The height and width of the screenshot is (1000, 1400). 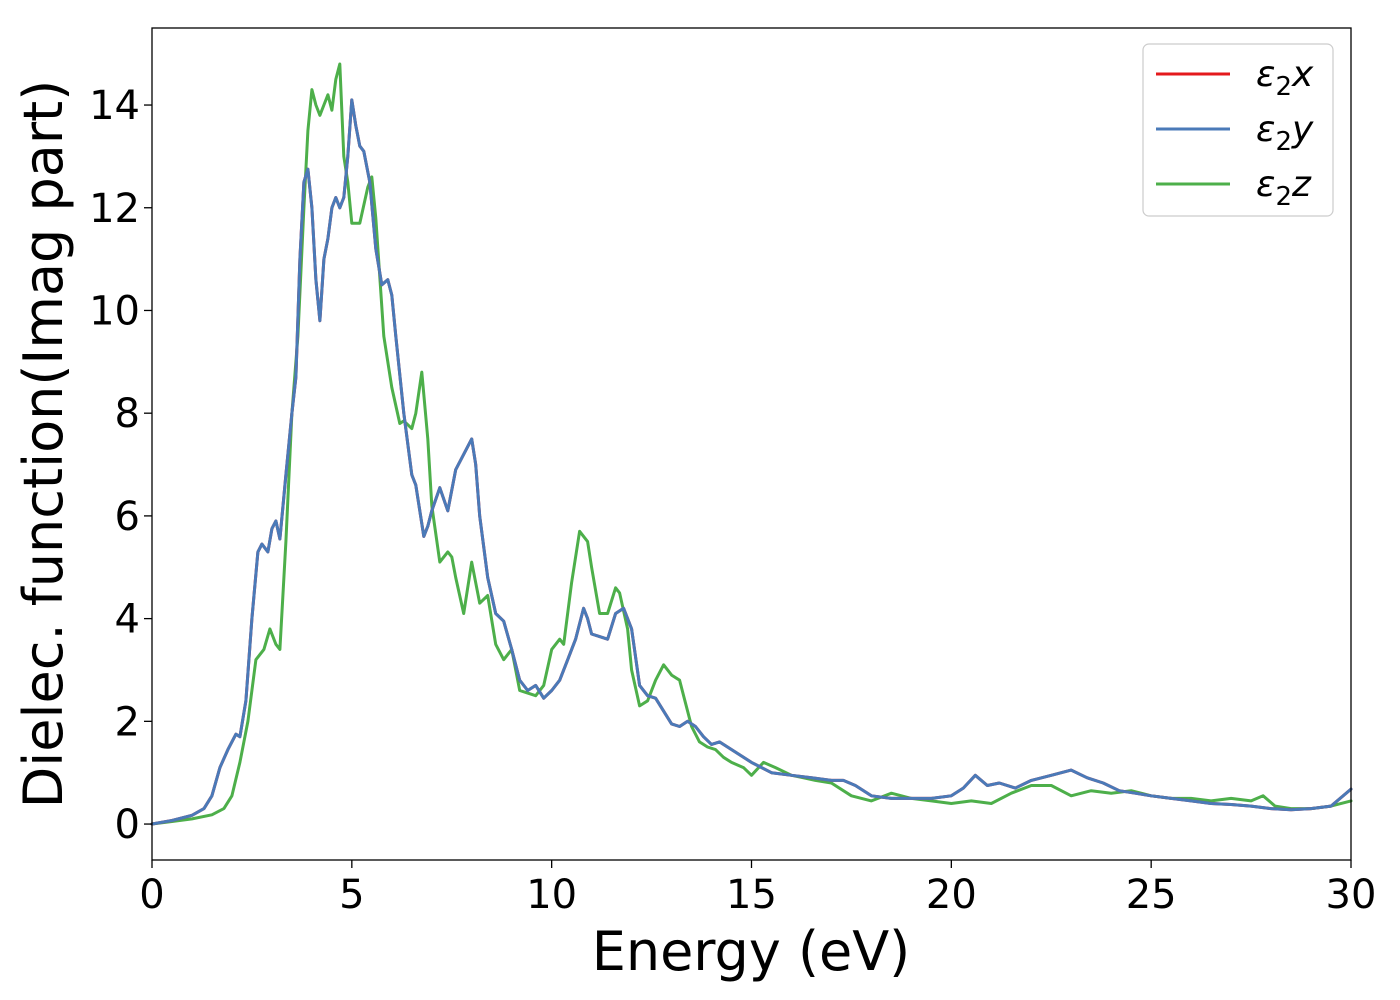 I want to click on x-axis-ticks: 0 5 10 15 20 25 30, so click(x=757, y=889).